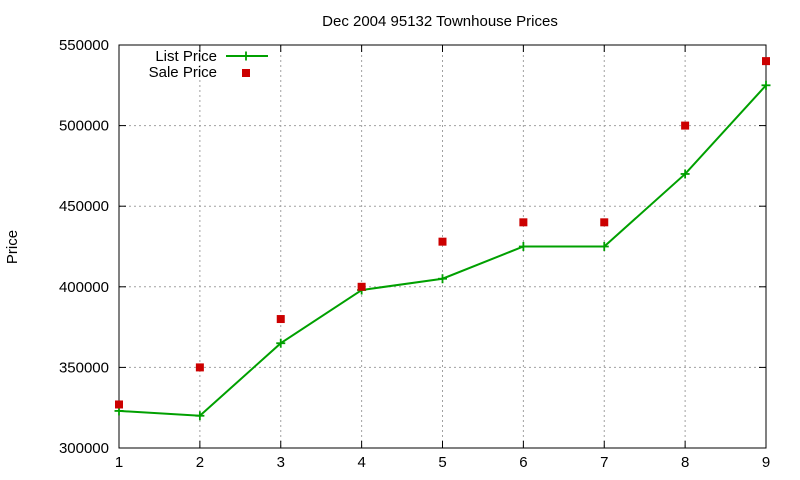 The width and height of the screenshot is (800, 480). What do you see at coordinates (84, 206) in the screenshot?
I see `y-tick-label: 450000` at bounding box center [84, 206].